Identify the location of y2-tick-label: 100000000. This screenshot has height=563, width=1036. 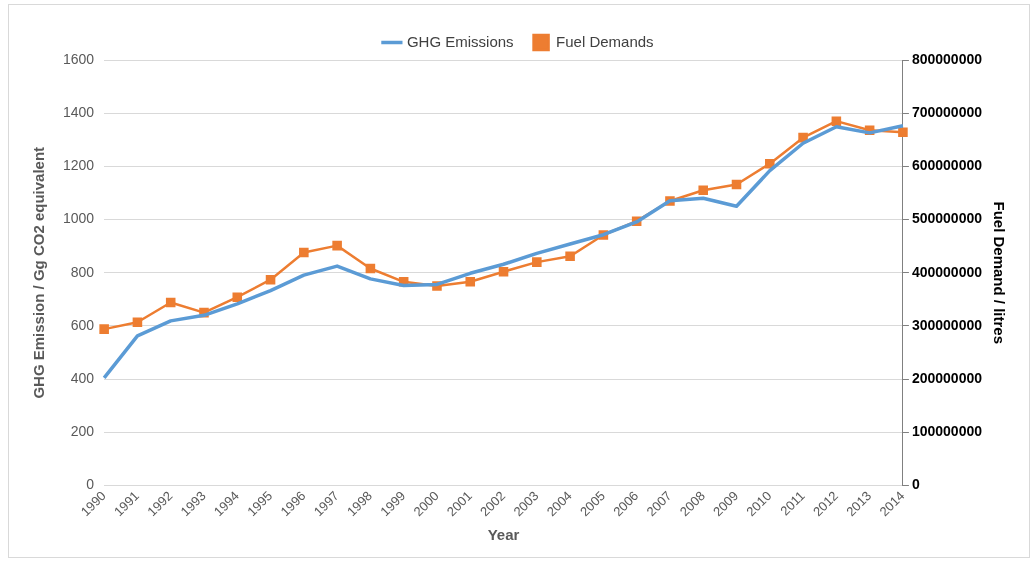
(947, 431).